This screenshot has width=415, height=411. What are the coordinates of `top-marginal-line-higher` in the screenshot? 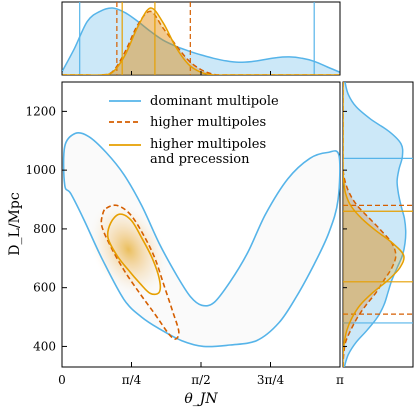 It's located at (201, 42).